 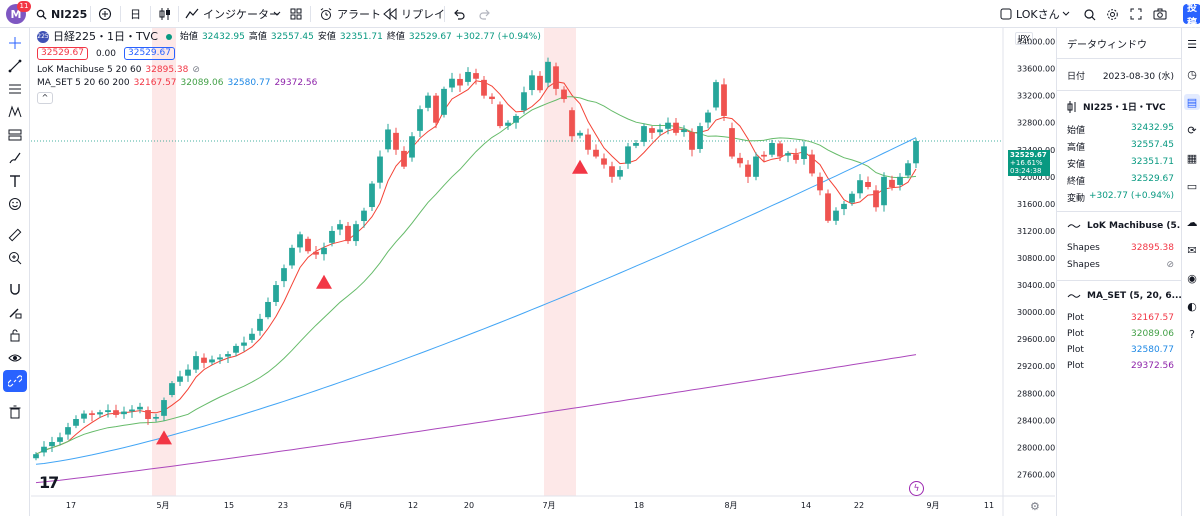 I want to click on replay-button: リプレイ, so click(x=414, y=14).